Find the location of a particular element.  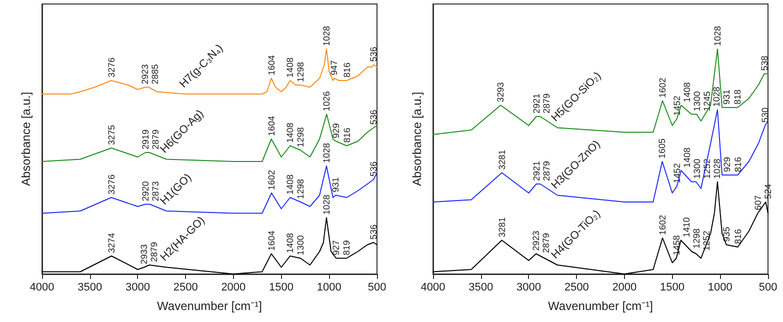

annotation: 2933 is located at coordinates (144, 254).